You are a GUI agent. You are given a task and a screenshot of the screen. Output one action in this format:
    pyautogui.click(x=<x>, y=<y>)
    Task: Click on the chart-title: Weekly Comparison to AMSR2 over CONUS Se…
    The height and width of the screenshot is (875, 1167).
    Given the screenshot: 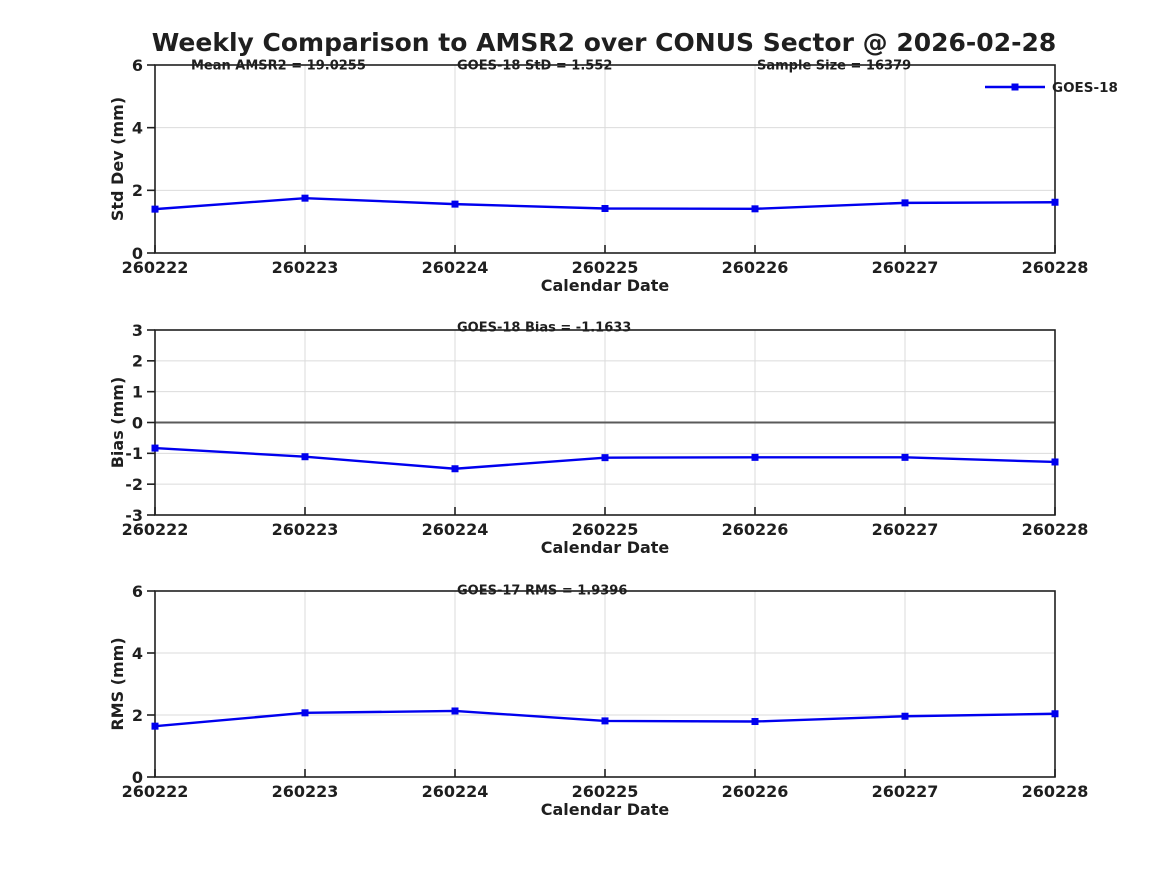 What is the action you would take?
    pyautogui.click(x=604, y=42)
    